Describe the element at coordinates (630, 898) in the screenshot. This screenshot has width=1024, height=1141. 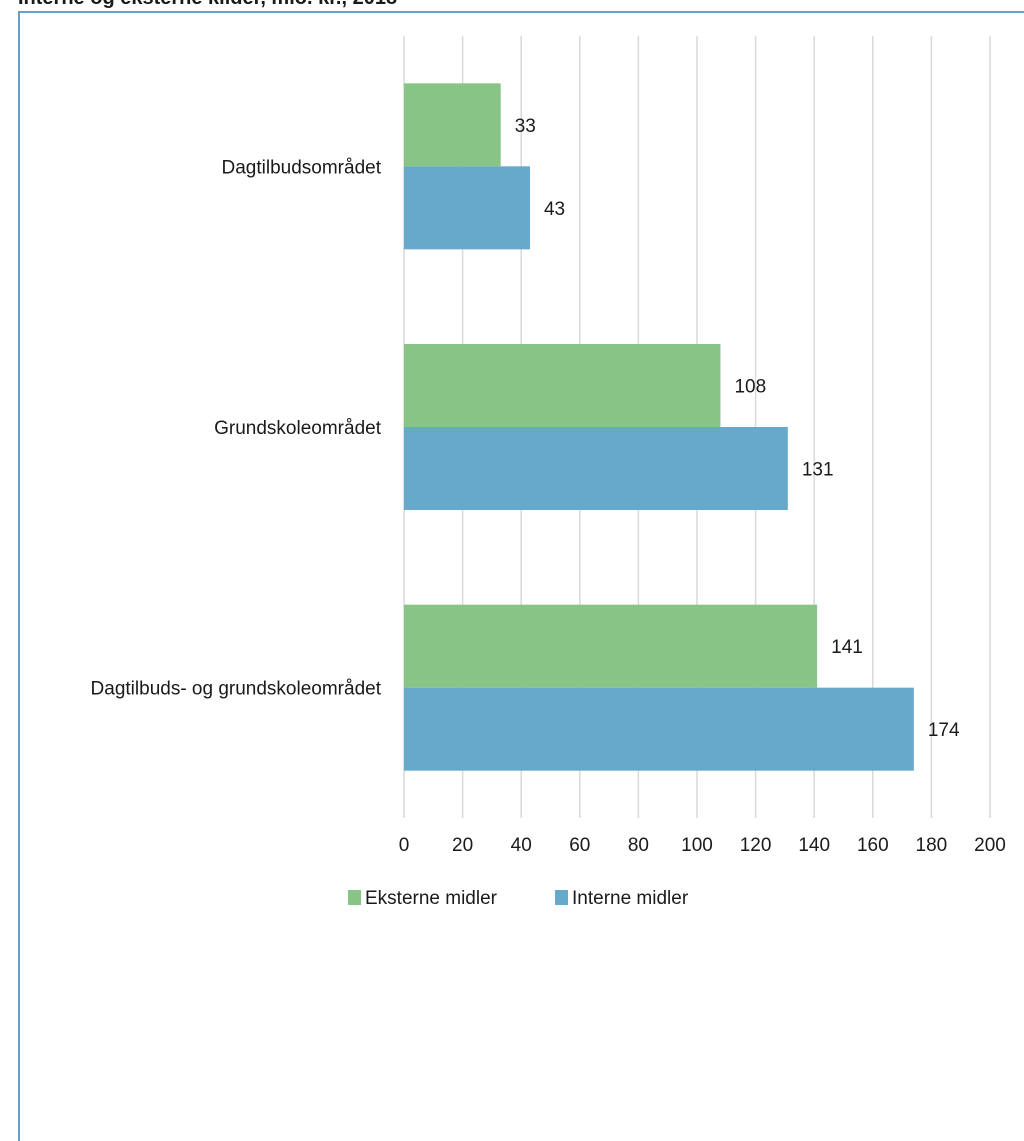
I see `legend-label: Interne midler` at that location.